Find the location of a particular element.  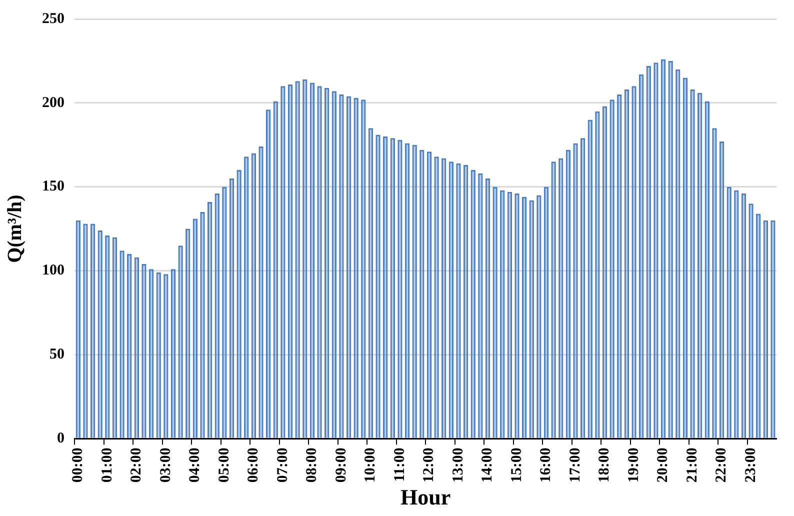

x-axis-title: Hour is located at coordinates (425, 497).